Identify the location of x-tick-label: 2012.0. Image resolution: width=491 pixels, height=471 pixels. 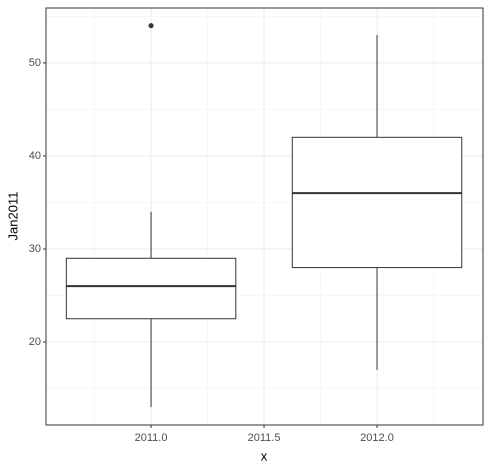
(377, 438).